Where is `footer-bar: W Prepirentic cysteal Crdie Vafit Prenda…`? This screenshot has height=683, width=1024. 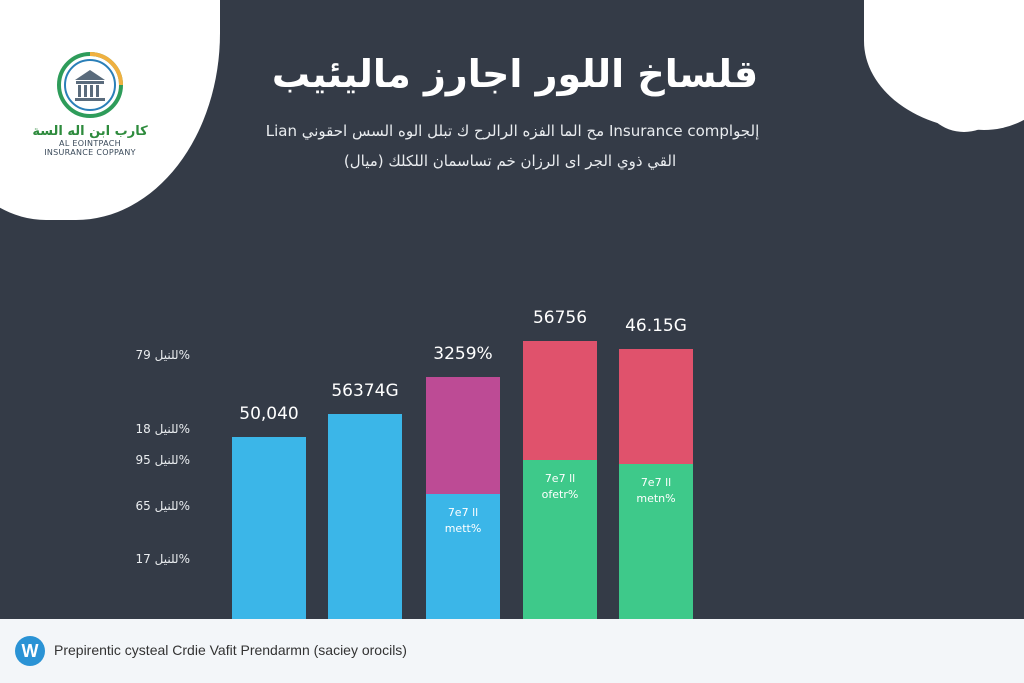
footer-bar: W Prepirentic cysteal Crdie Vafit Prenda… is located at coordinates (512, 651).